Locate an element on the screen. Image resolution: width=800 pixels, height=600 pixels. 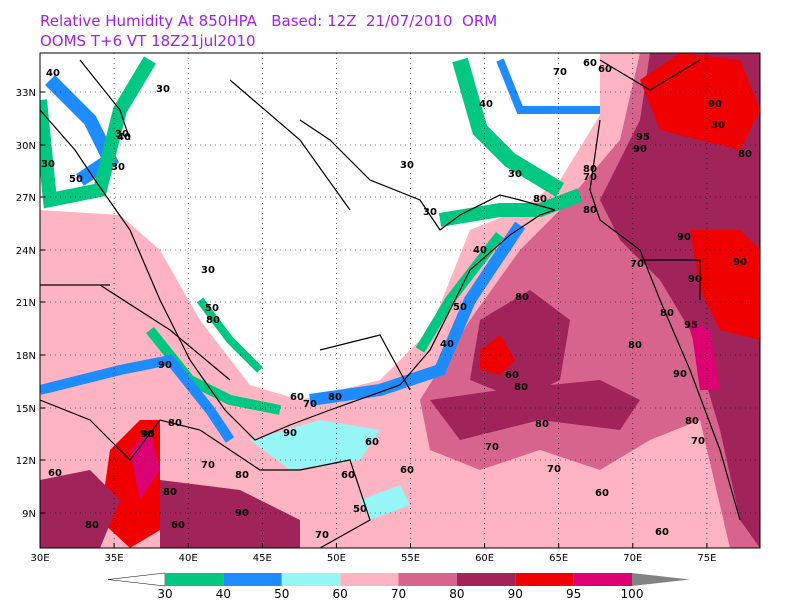
colorbar-label: 50 is located at coordinates (281, 593).